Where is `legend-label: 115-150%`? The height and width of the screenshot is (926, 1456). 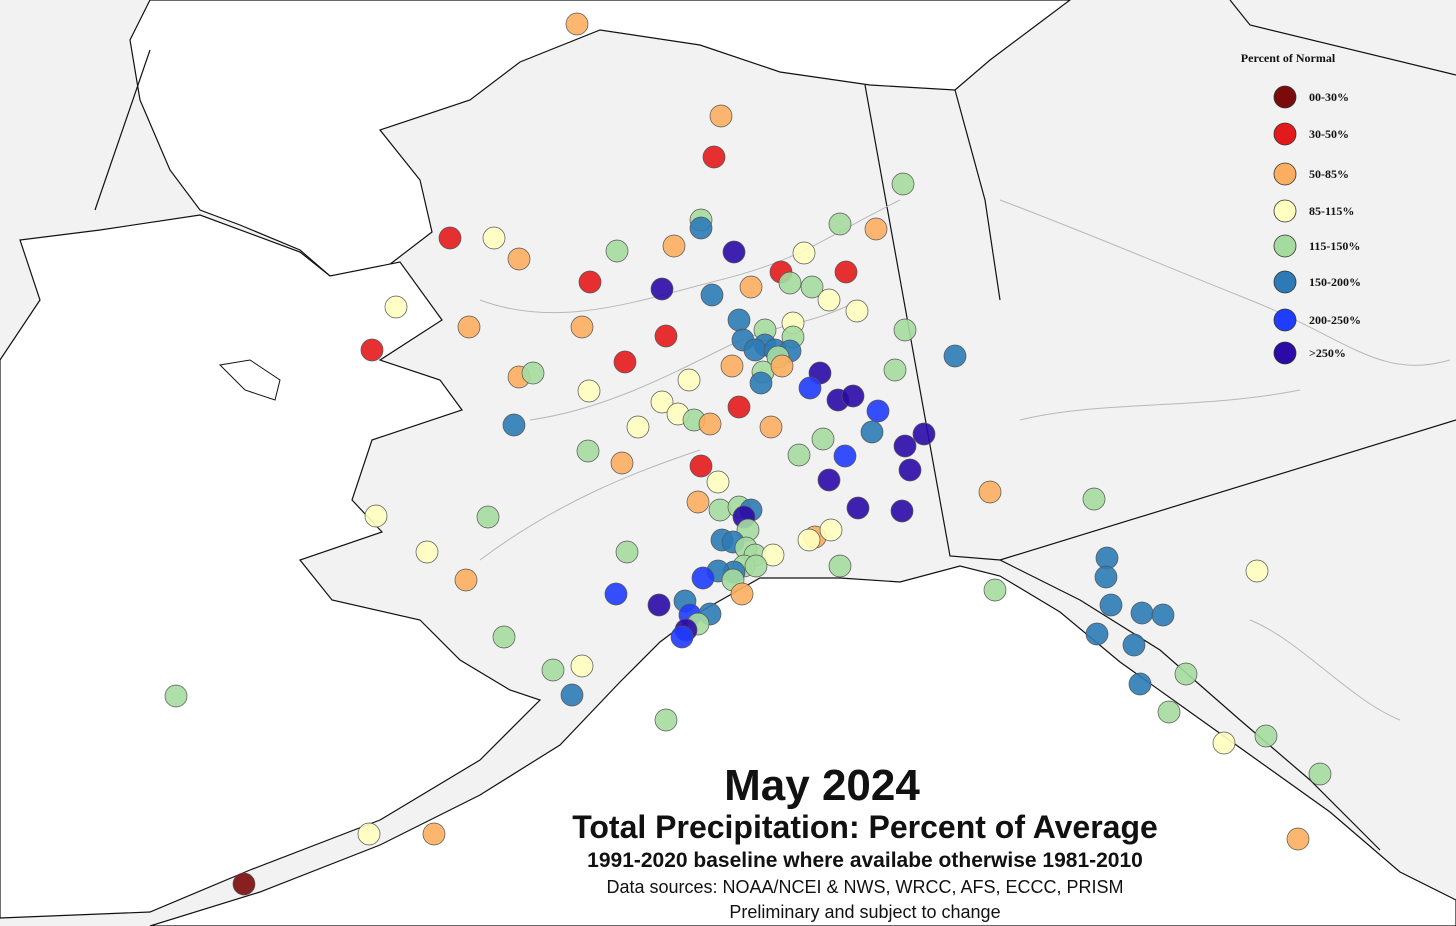 legend-label: 115-150% is located at coordinates (1334, 246).